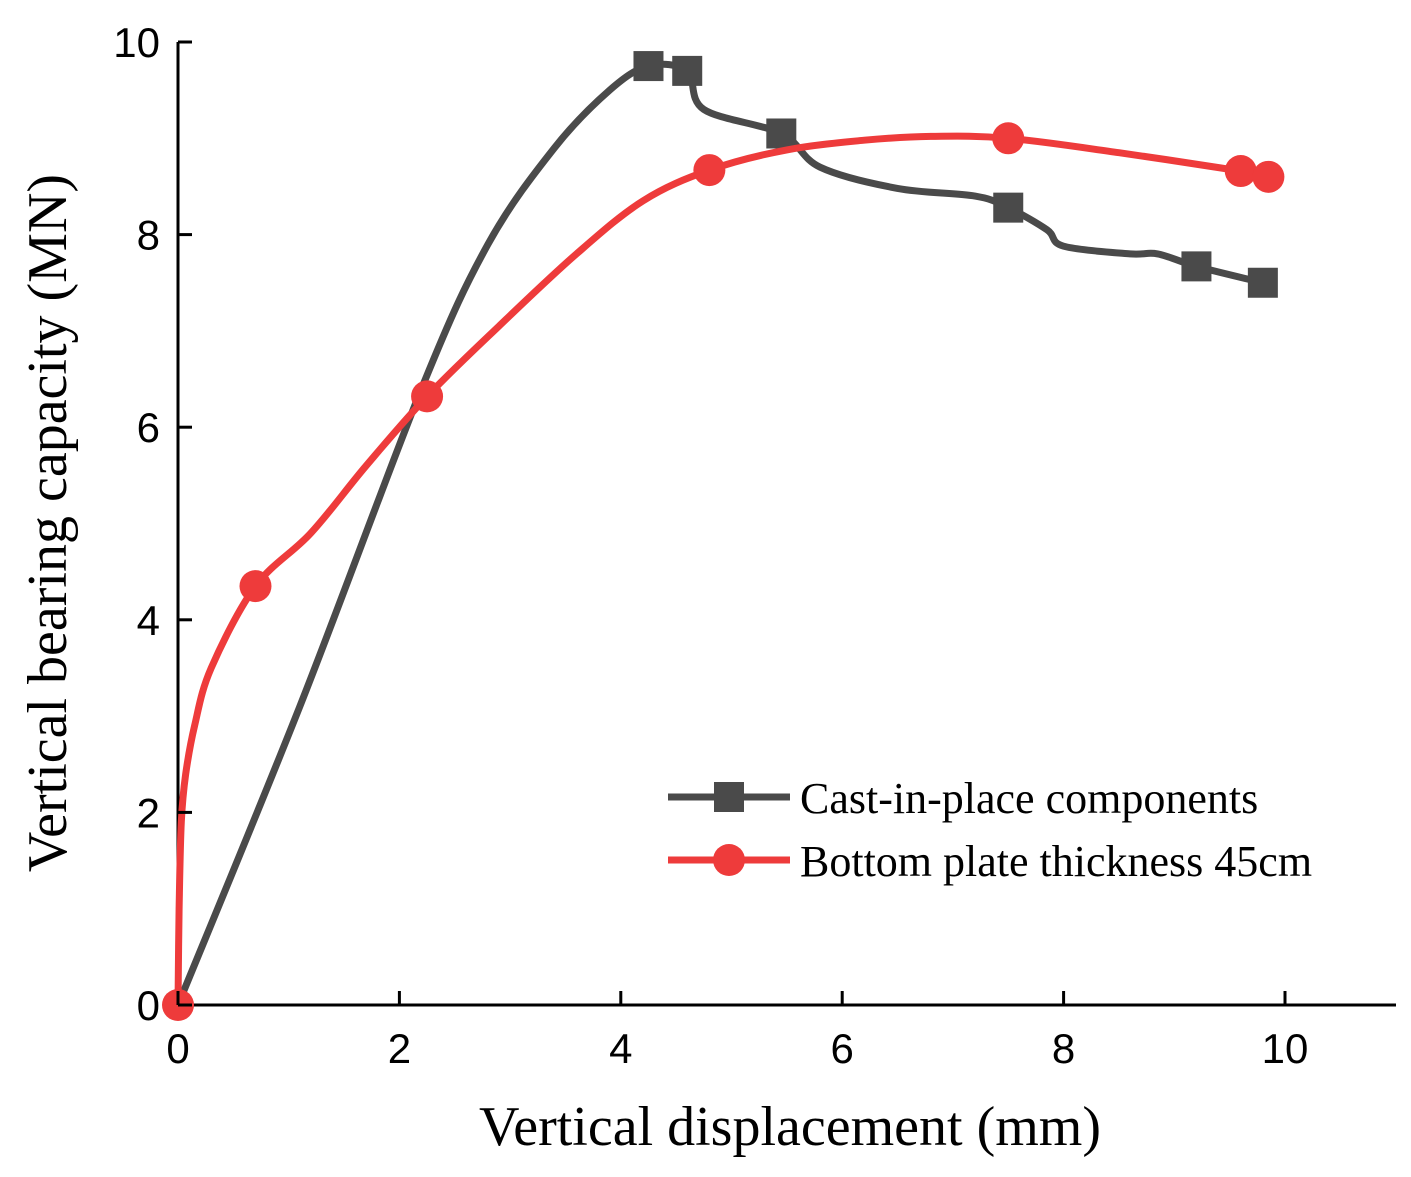 This screenshot has height=1177, width=1411. What do you see at coordinates (148, 235) in the screenshot?
I see `y-tick-label: 8` at bounding box center [148, 235].